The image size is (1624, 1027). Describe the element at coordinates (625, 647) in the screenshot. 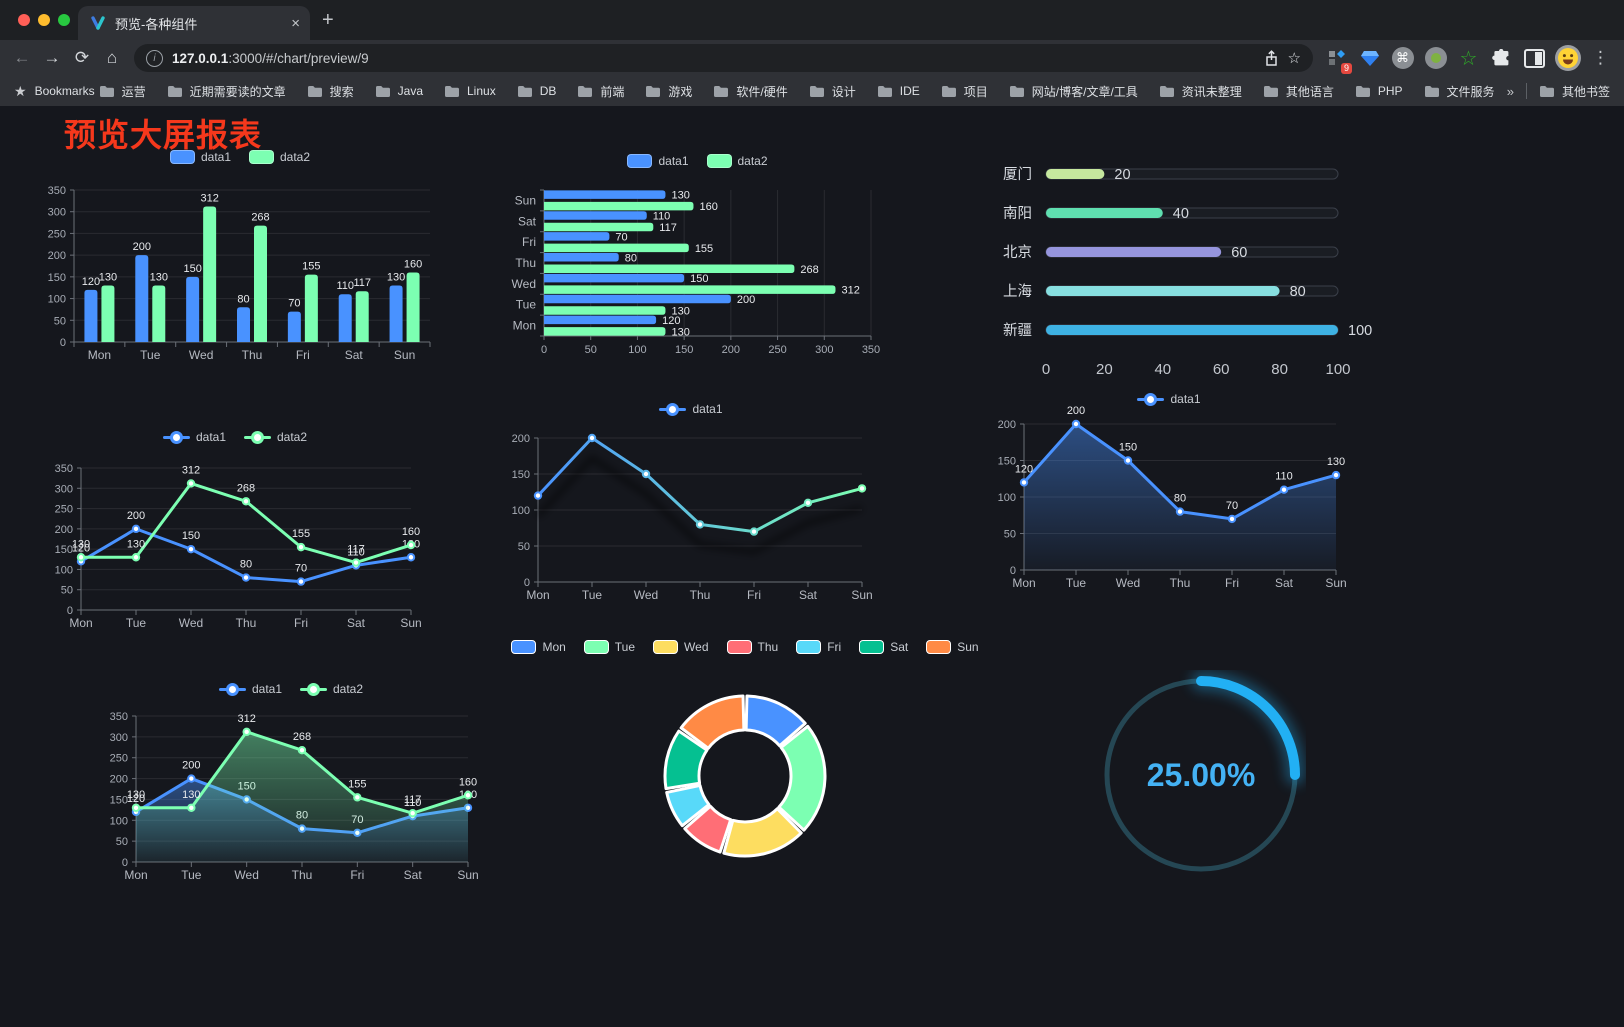

I see `legend-label: Tue` at that location.